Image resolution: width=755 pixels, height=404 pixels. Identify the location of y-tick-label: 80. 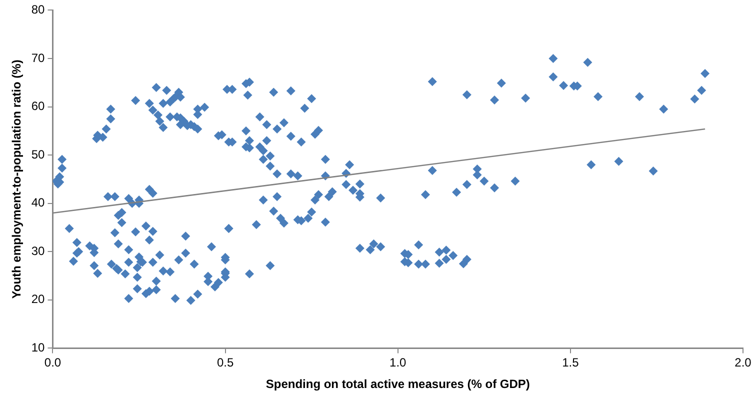
(38, 9).